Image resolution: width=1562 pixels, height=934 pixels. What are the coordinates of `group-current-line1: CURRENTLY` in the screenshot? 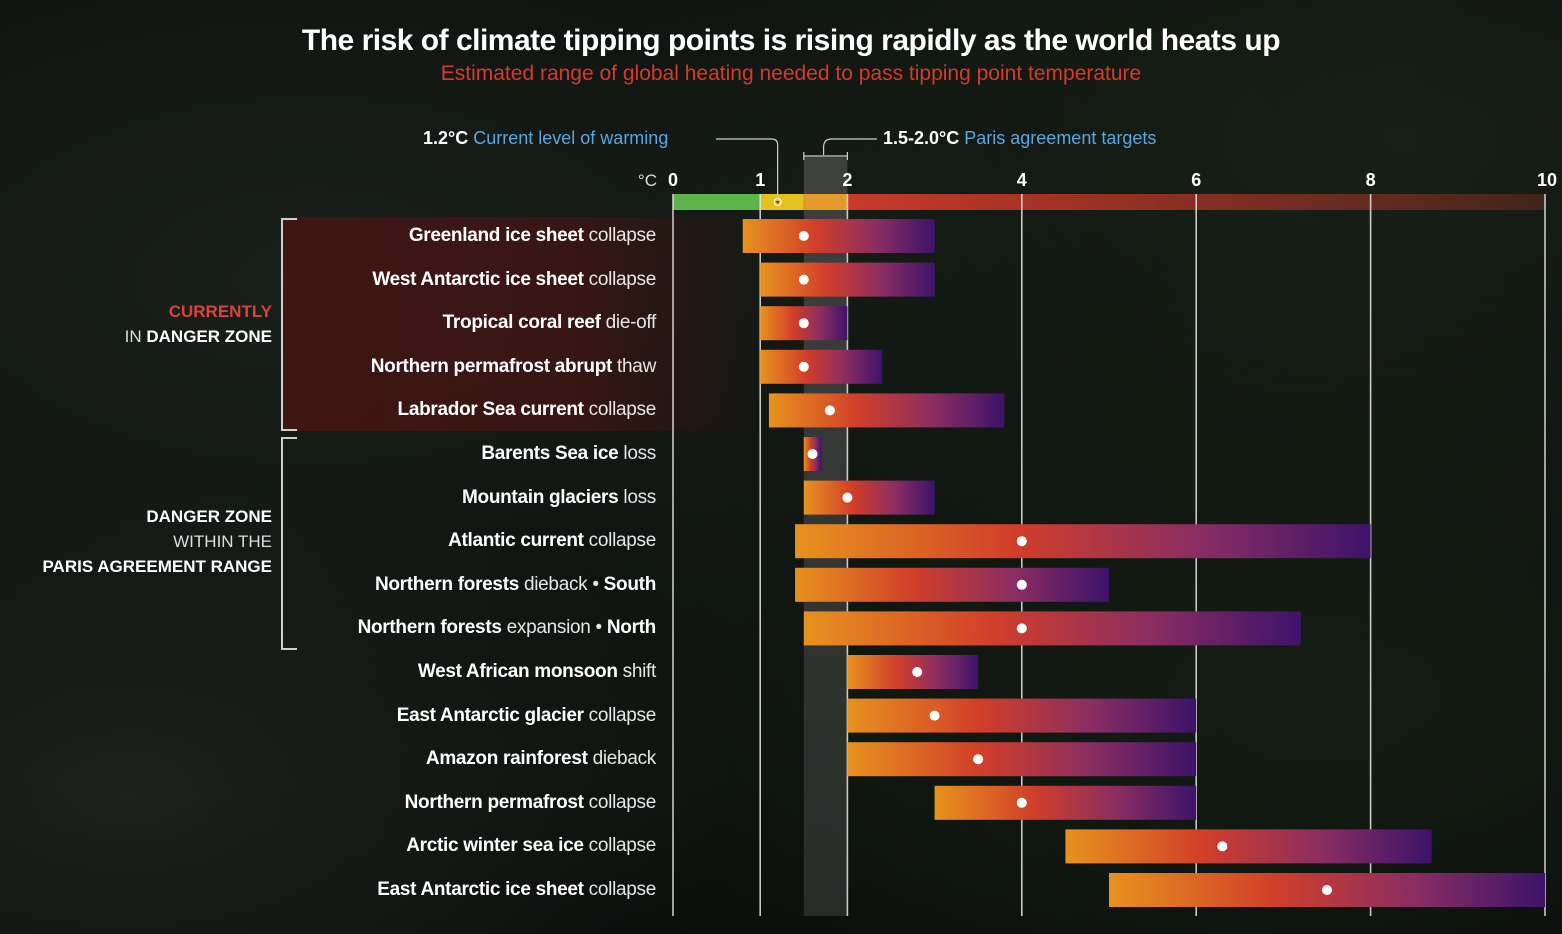 It's located at (220, 311).